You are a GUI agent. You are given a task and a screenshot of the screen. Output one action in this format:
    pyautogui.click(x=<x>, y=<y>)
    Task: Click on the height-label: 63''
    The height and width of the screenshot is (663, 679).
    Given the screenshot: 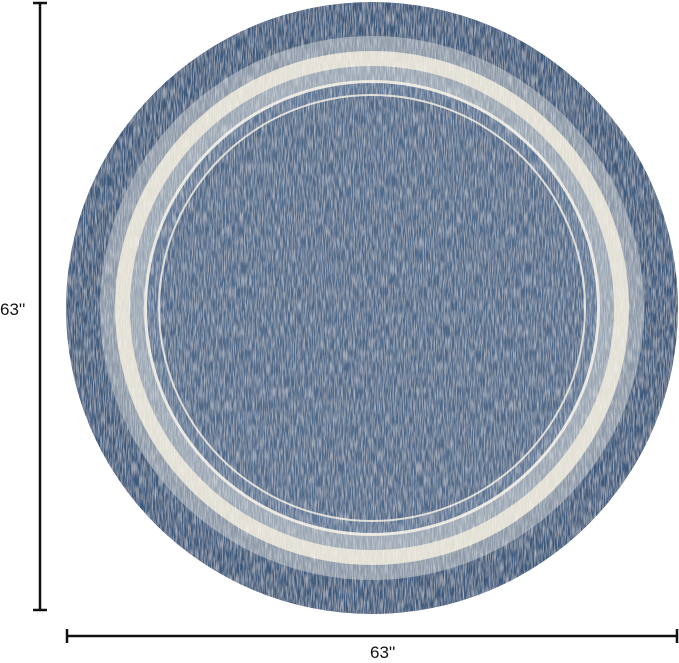 What is the action you would take?
    pyautogui.click(x=13, y=309)
    